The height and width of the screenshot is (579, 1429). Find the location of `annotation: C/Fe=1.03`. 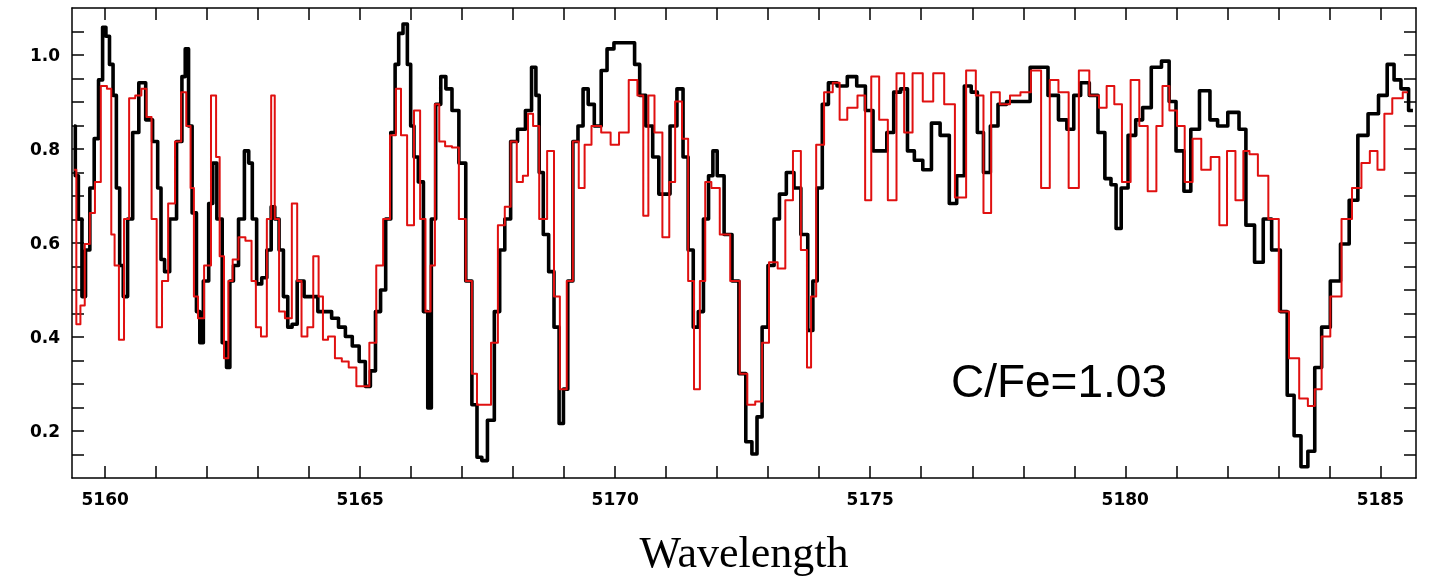

annotation: C/Fe=1.03 is located at coordinates (1058, 381).